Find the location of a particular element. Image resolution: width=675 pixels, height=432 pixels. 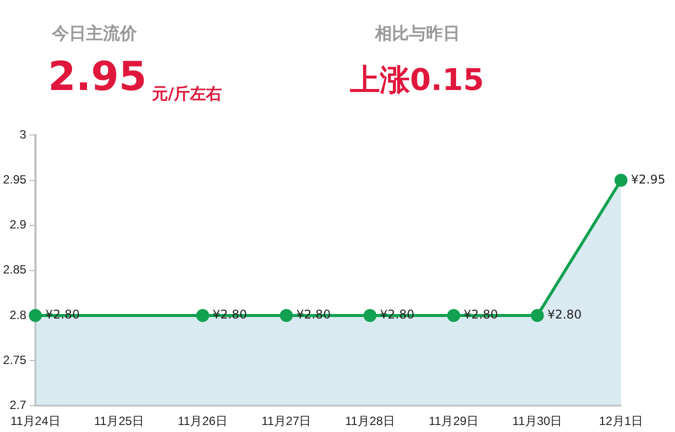

y-tick-label: 2.8 is located at coordinates (18, 315).